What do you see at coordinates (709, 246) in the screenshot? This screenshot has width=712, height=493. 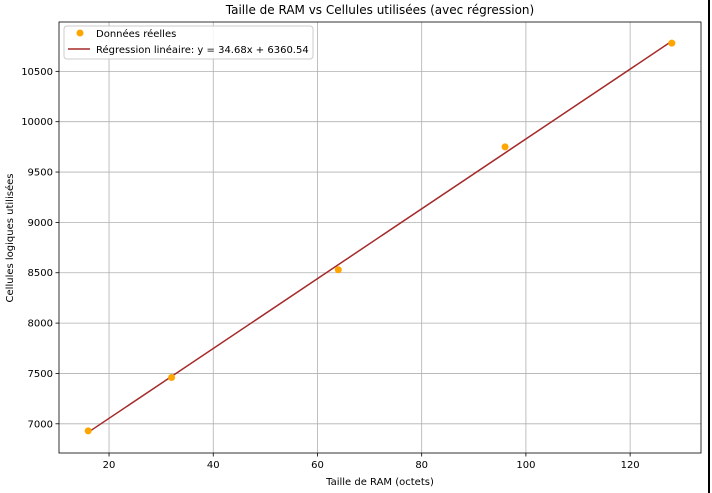 I see `right-edge-bar` at bounding box center [709, 246].